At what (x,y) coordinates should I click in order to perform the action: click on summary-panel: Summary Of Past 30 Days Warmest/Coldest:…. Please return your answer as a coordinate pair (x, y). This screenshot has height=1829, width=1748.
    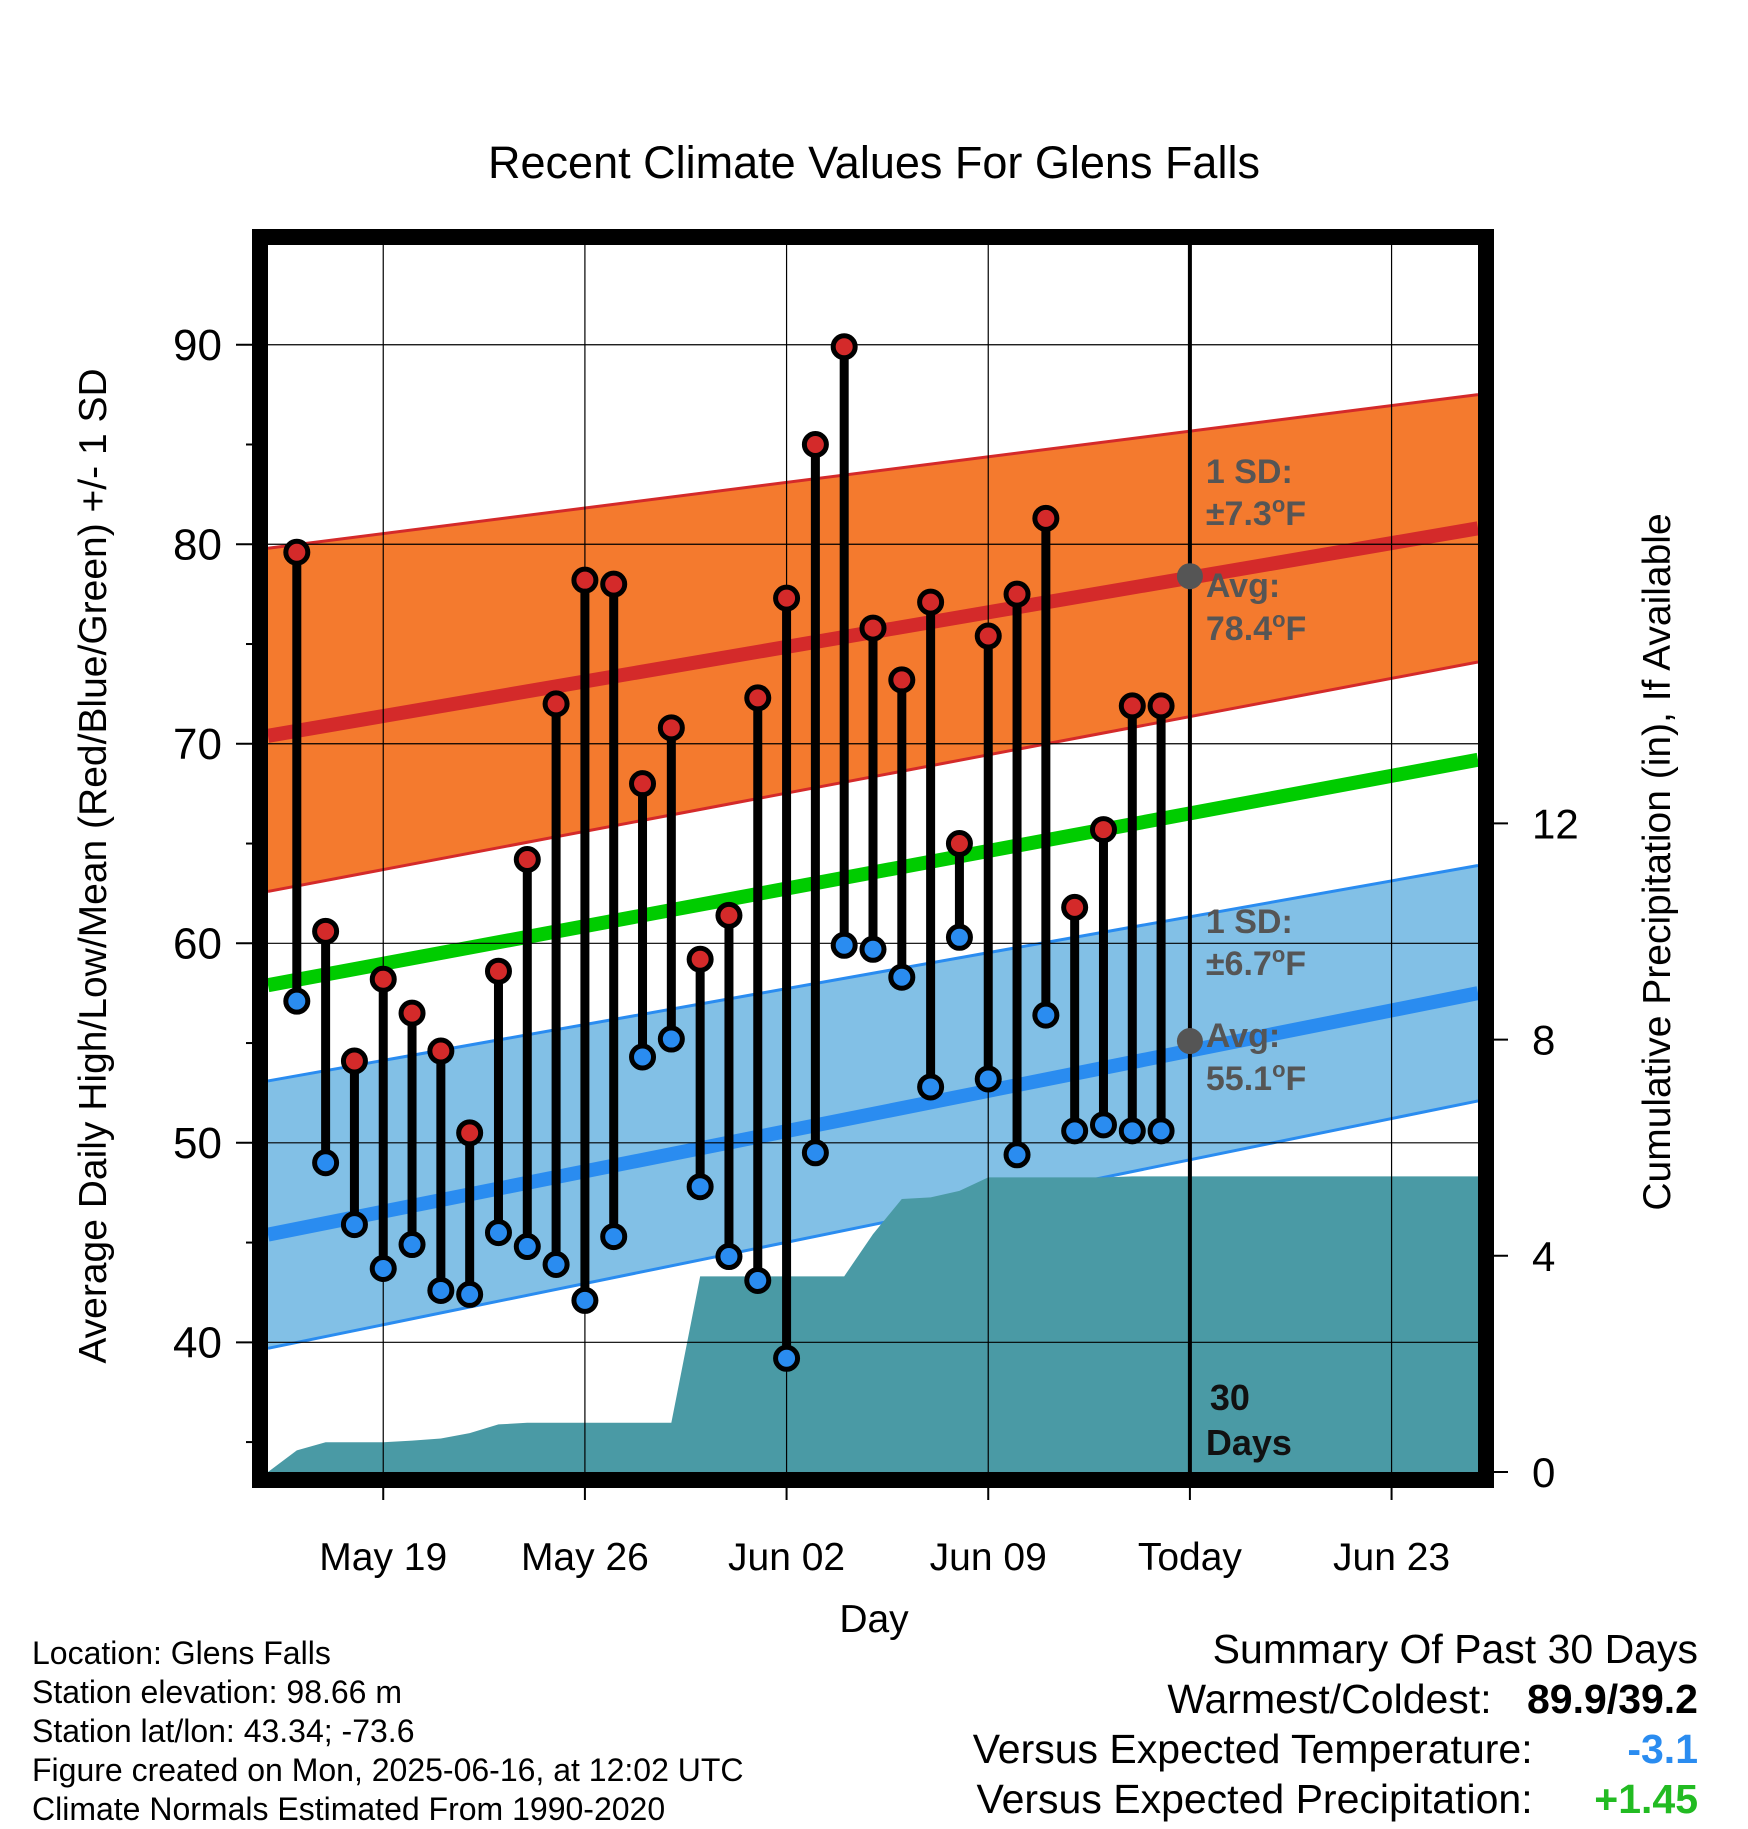
    Looking at the image, I should click on (1335, 1724).